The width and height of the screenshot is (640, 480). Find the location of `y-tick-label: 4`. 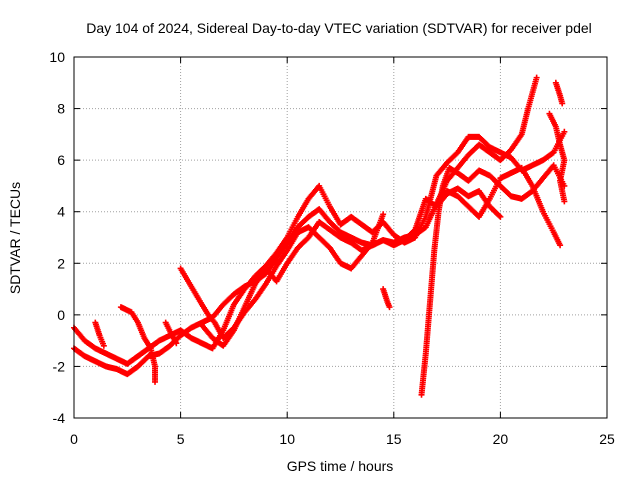

y-tick-label: 4 is located at coordinates (61, 212).